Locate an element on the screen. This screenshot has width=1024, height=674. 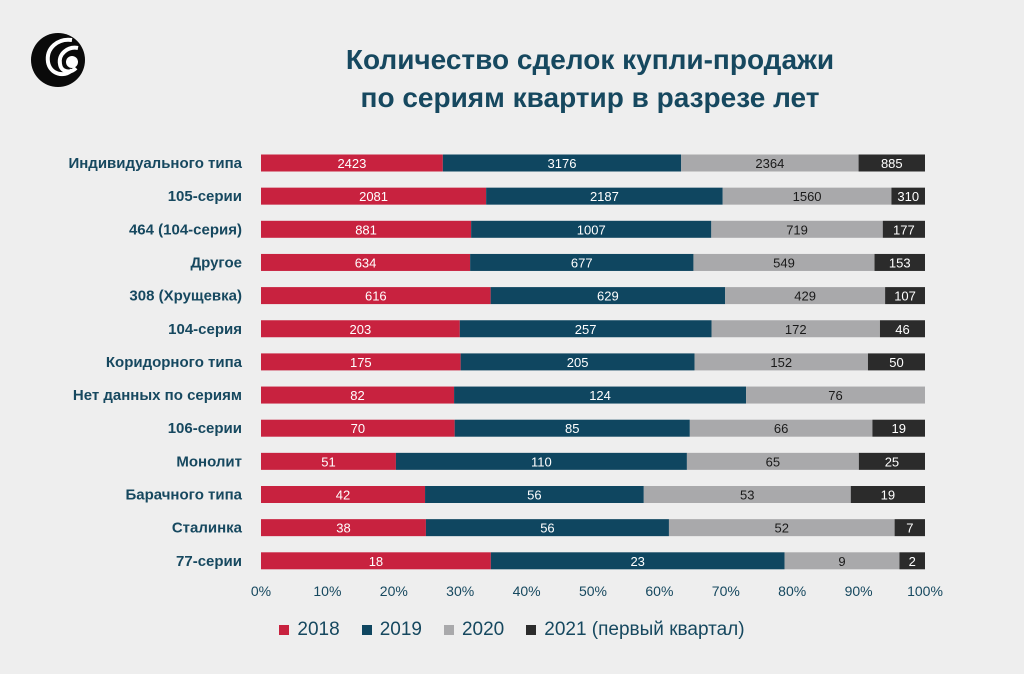
category-label: 308 (Хрущевка) is located at coordinates (185, 296).